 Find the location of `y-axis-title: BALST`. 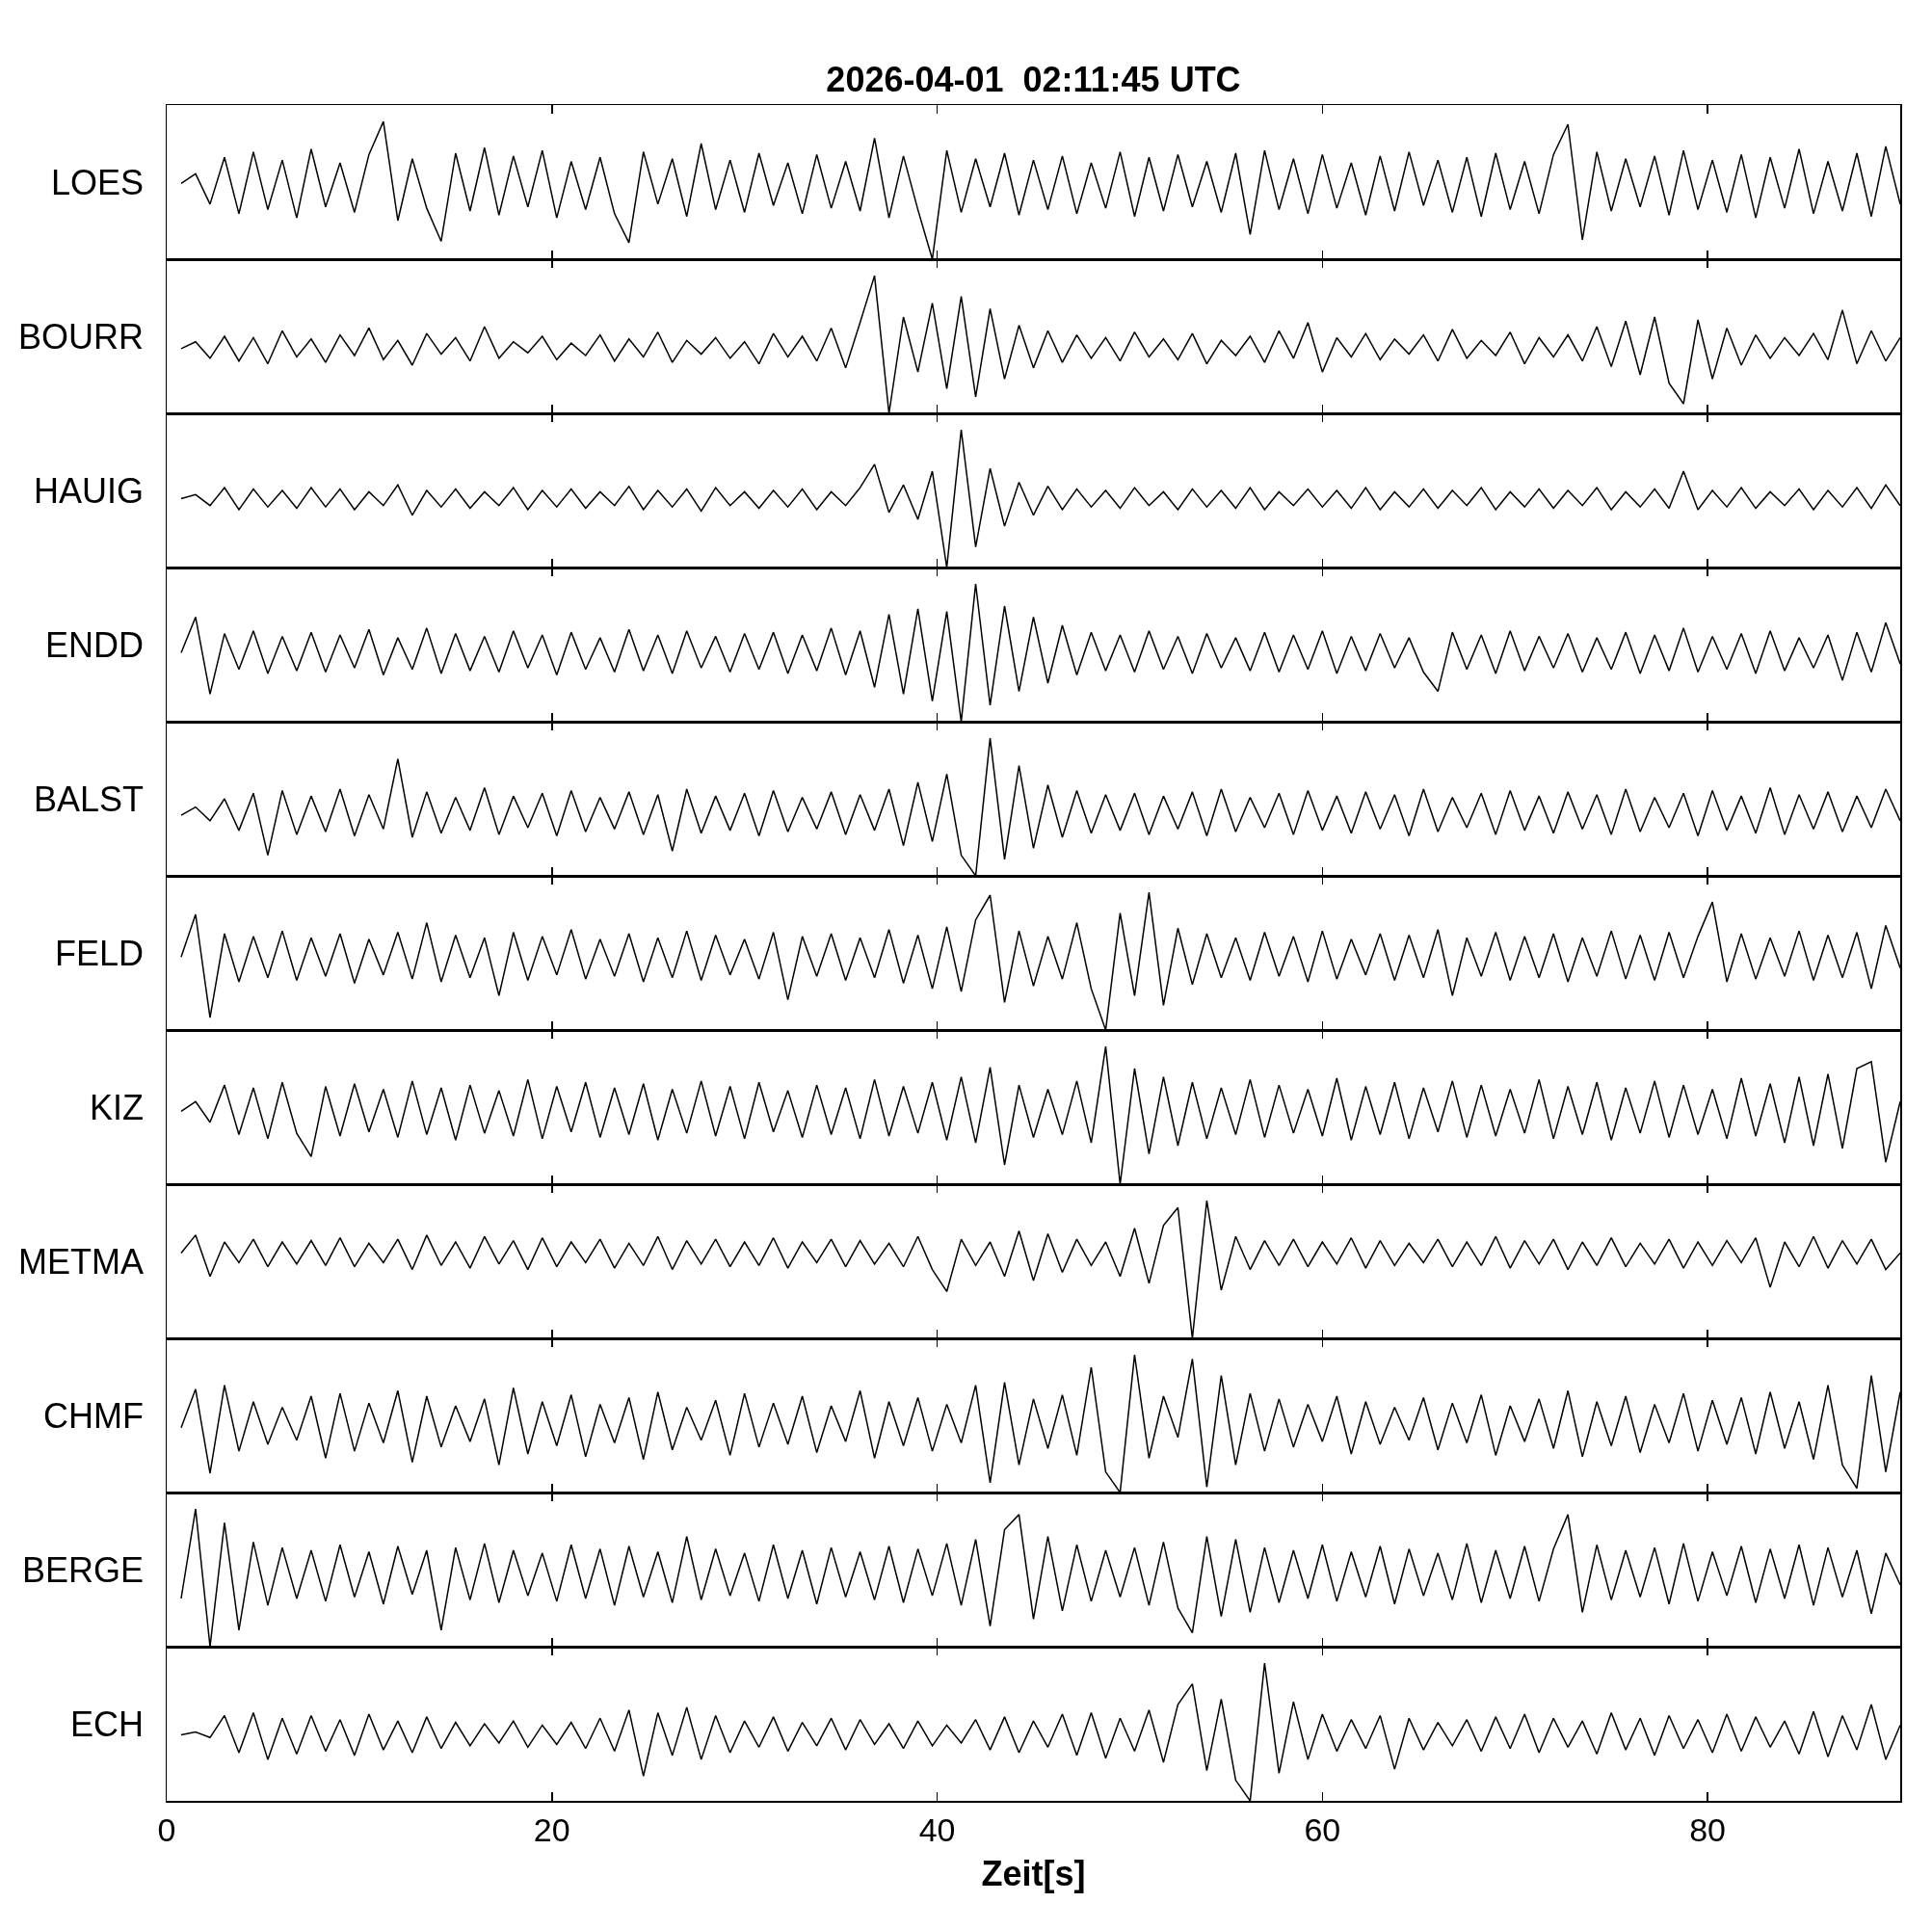

y-axis-title: BALST is located at coordinates (89, 799).